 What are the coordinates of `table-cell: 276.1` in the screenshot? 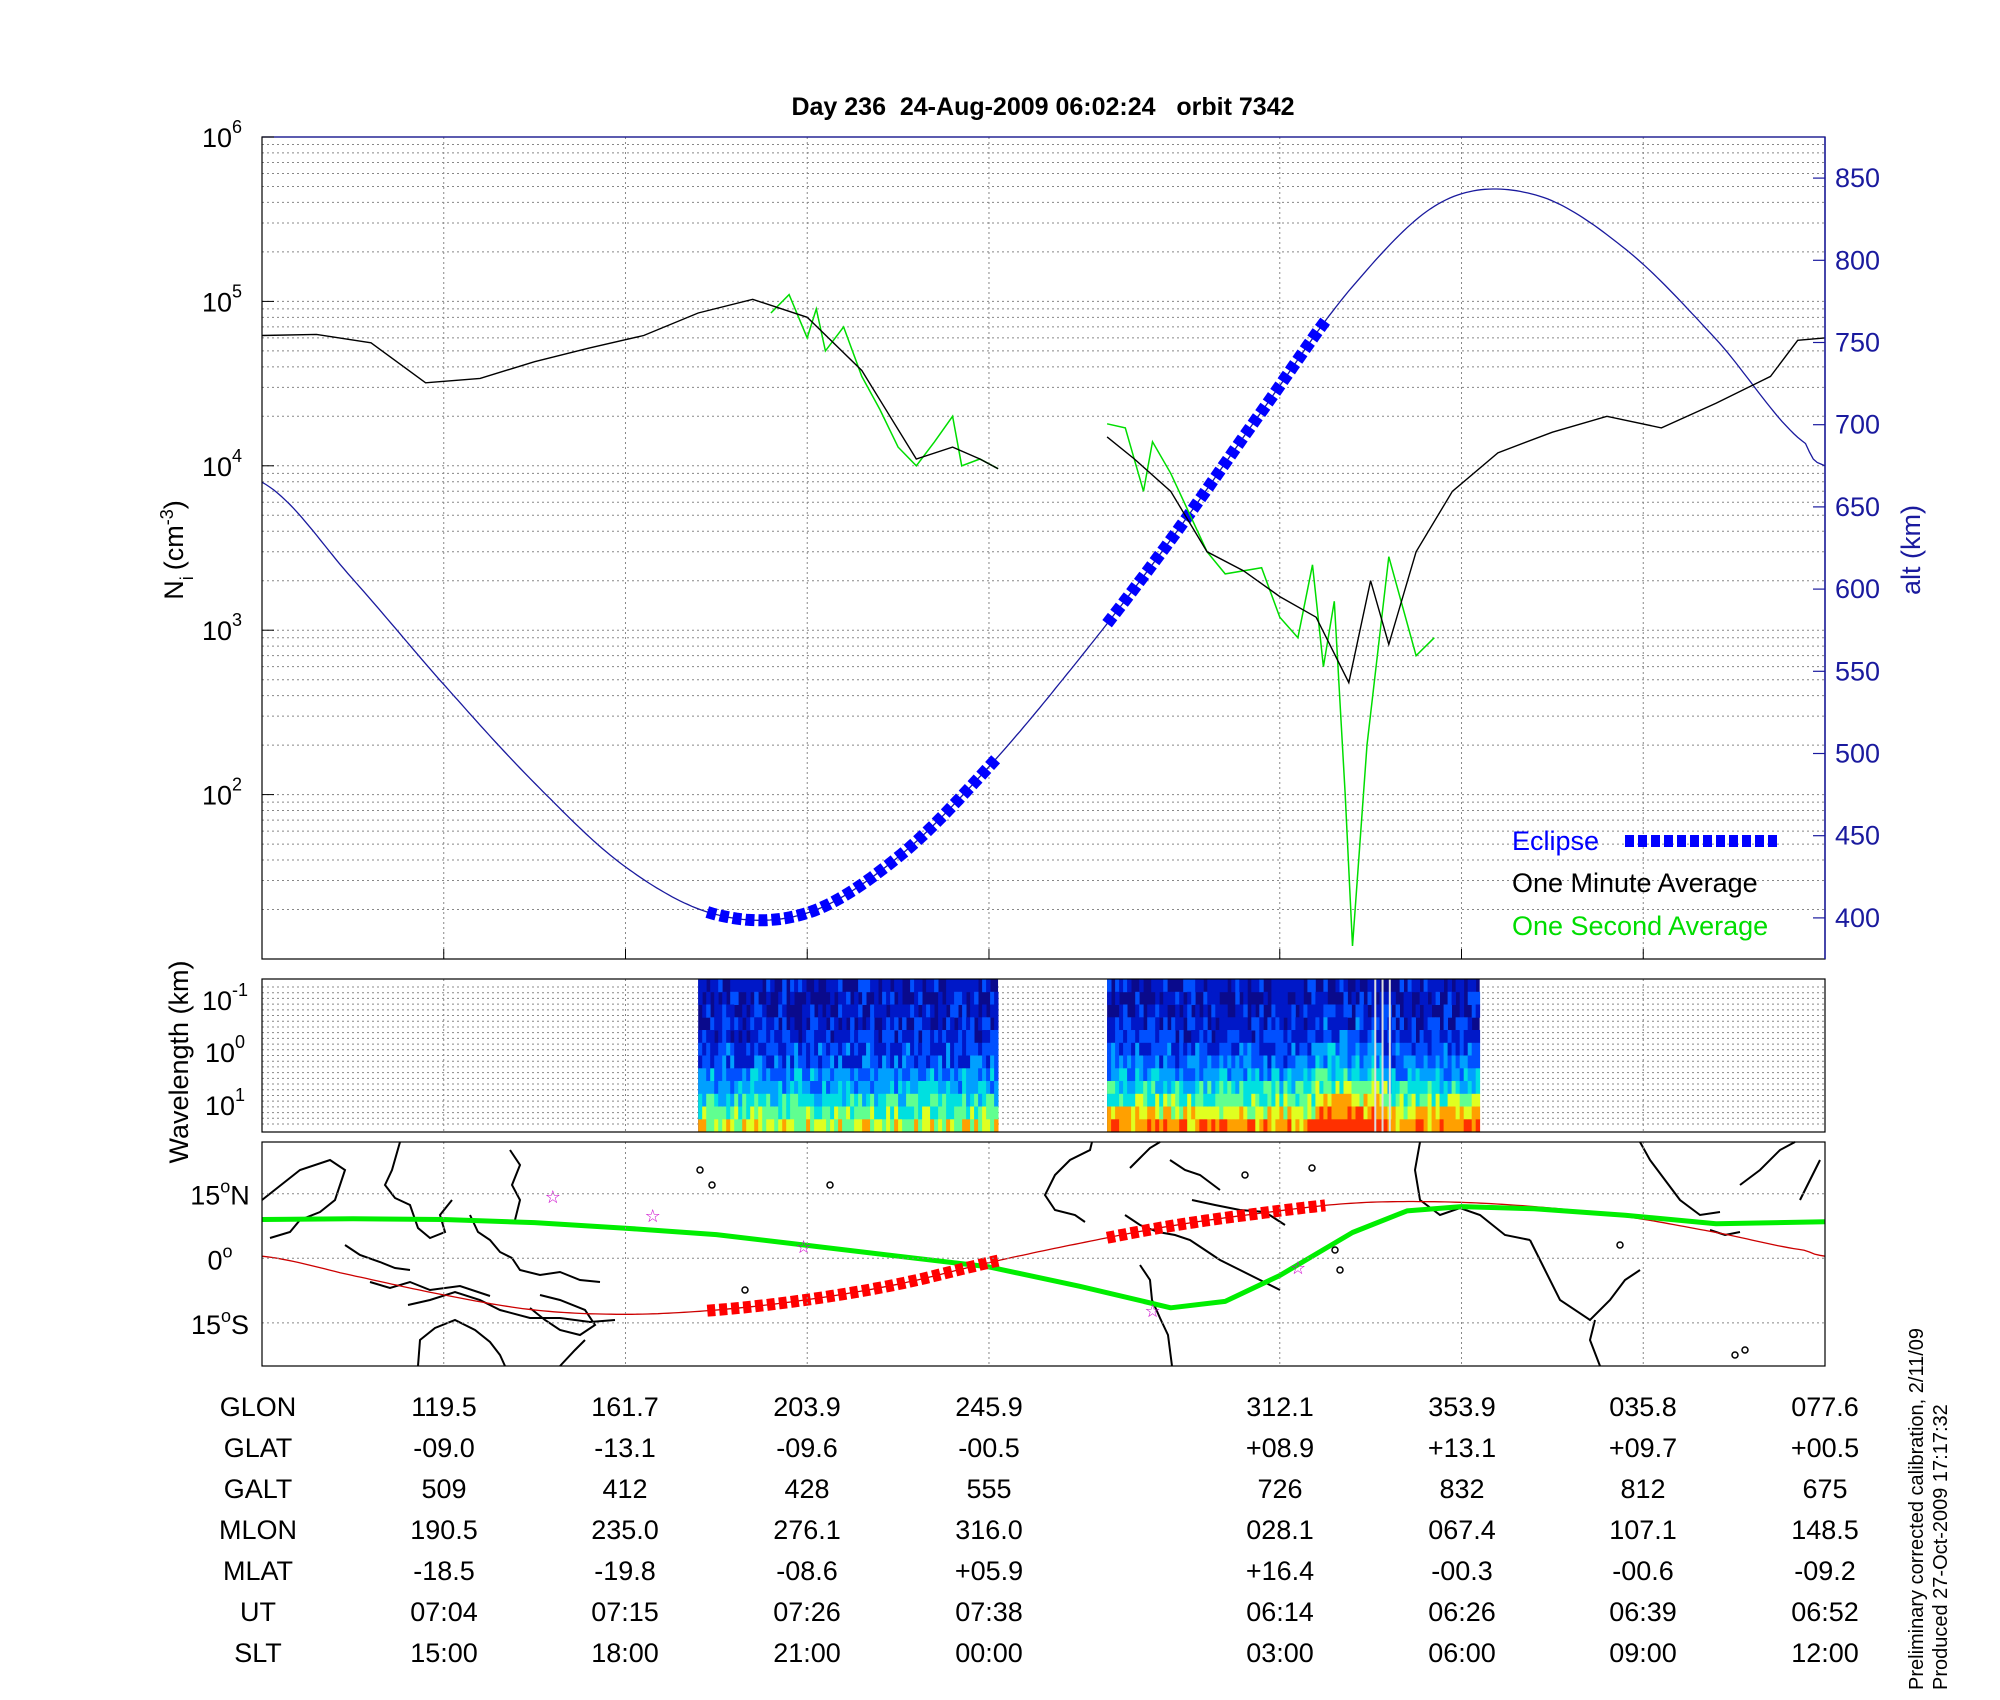 It's located at (807, 1530).